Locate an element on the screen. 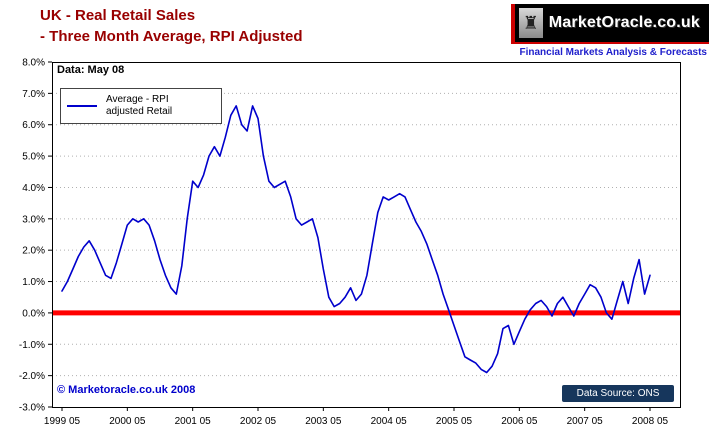  svg-text: 2008 05 is located at coordinates (650, 421).